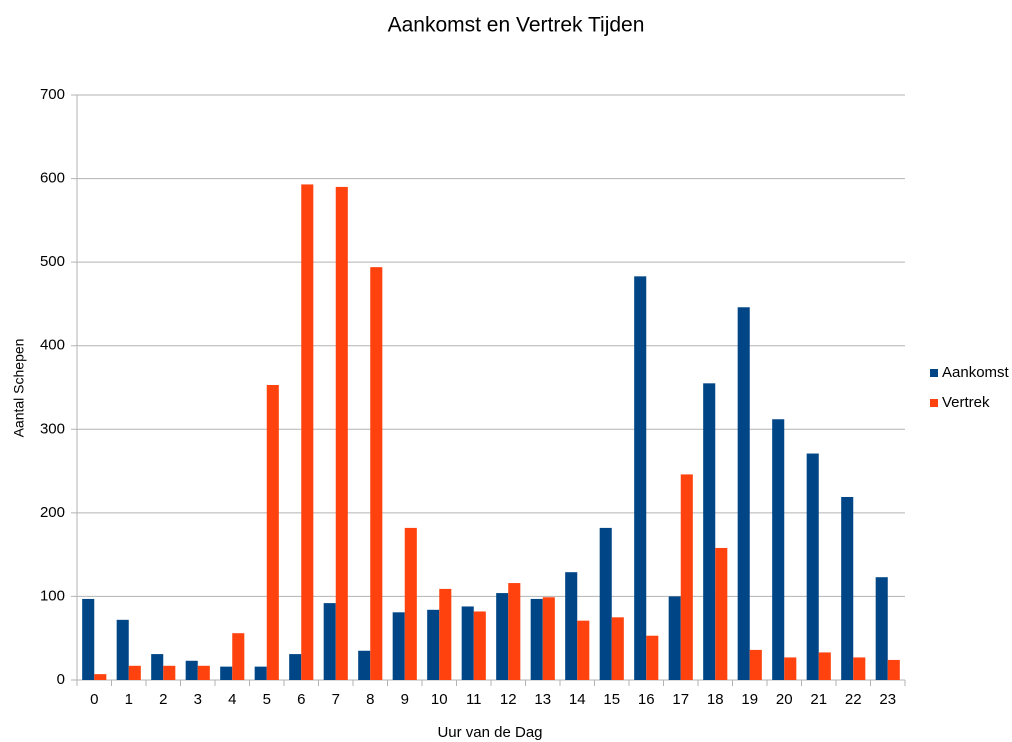 This screenshot has width=1012, height=742. What do you see at coordinates (818, 699) in the screenshot?
I see `x-tick-label: 21` at bounding box center [818, 699].